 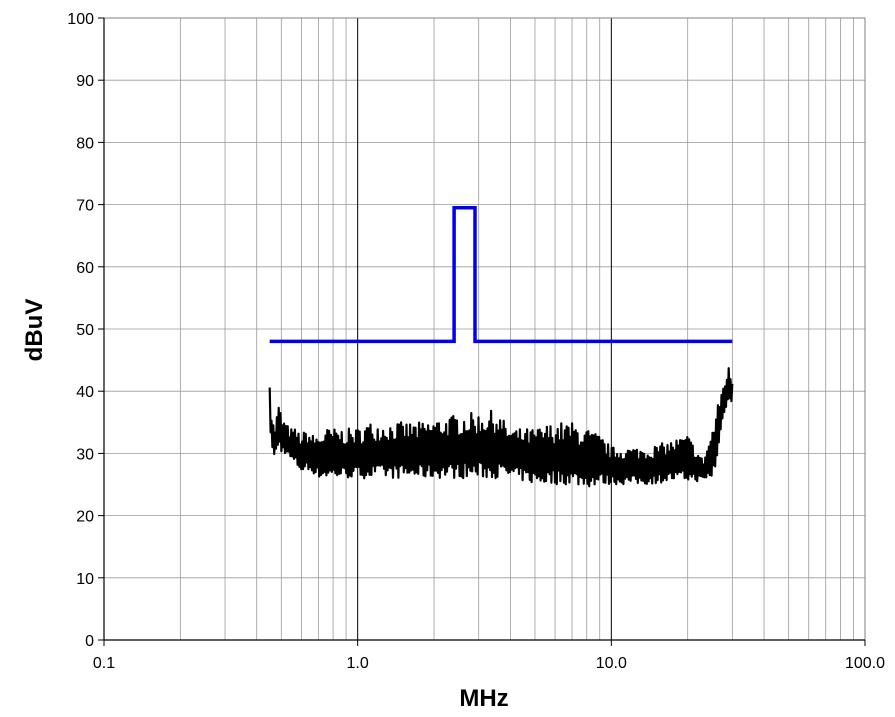 What do you see at coordinates (104, 663) in the screenshot?
I see `x-tick-label: 0.1` at bounding box center [104, 663].